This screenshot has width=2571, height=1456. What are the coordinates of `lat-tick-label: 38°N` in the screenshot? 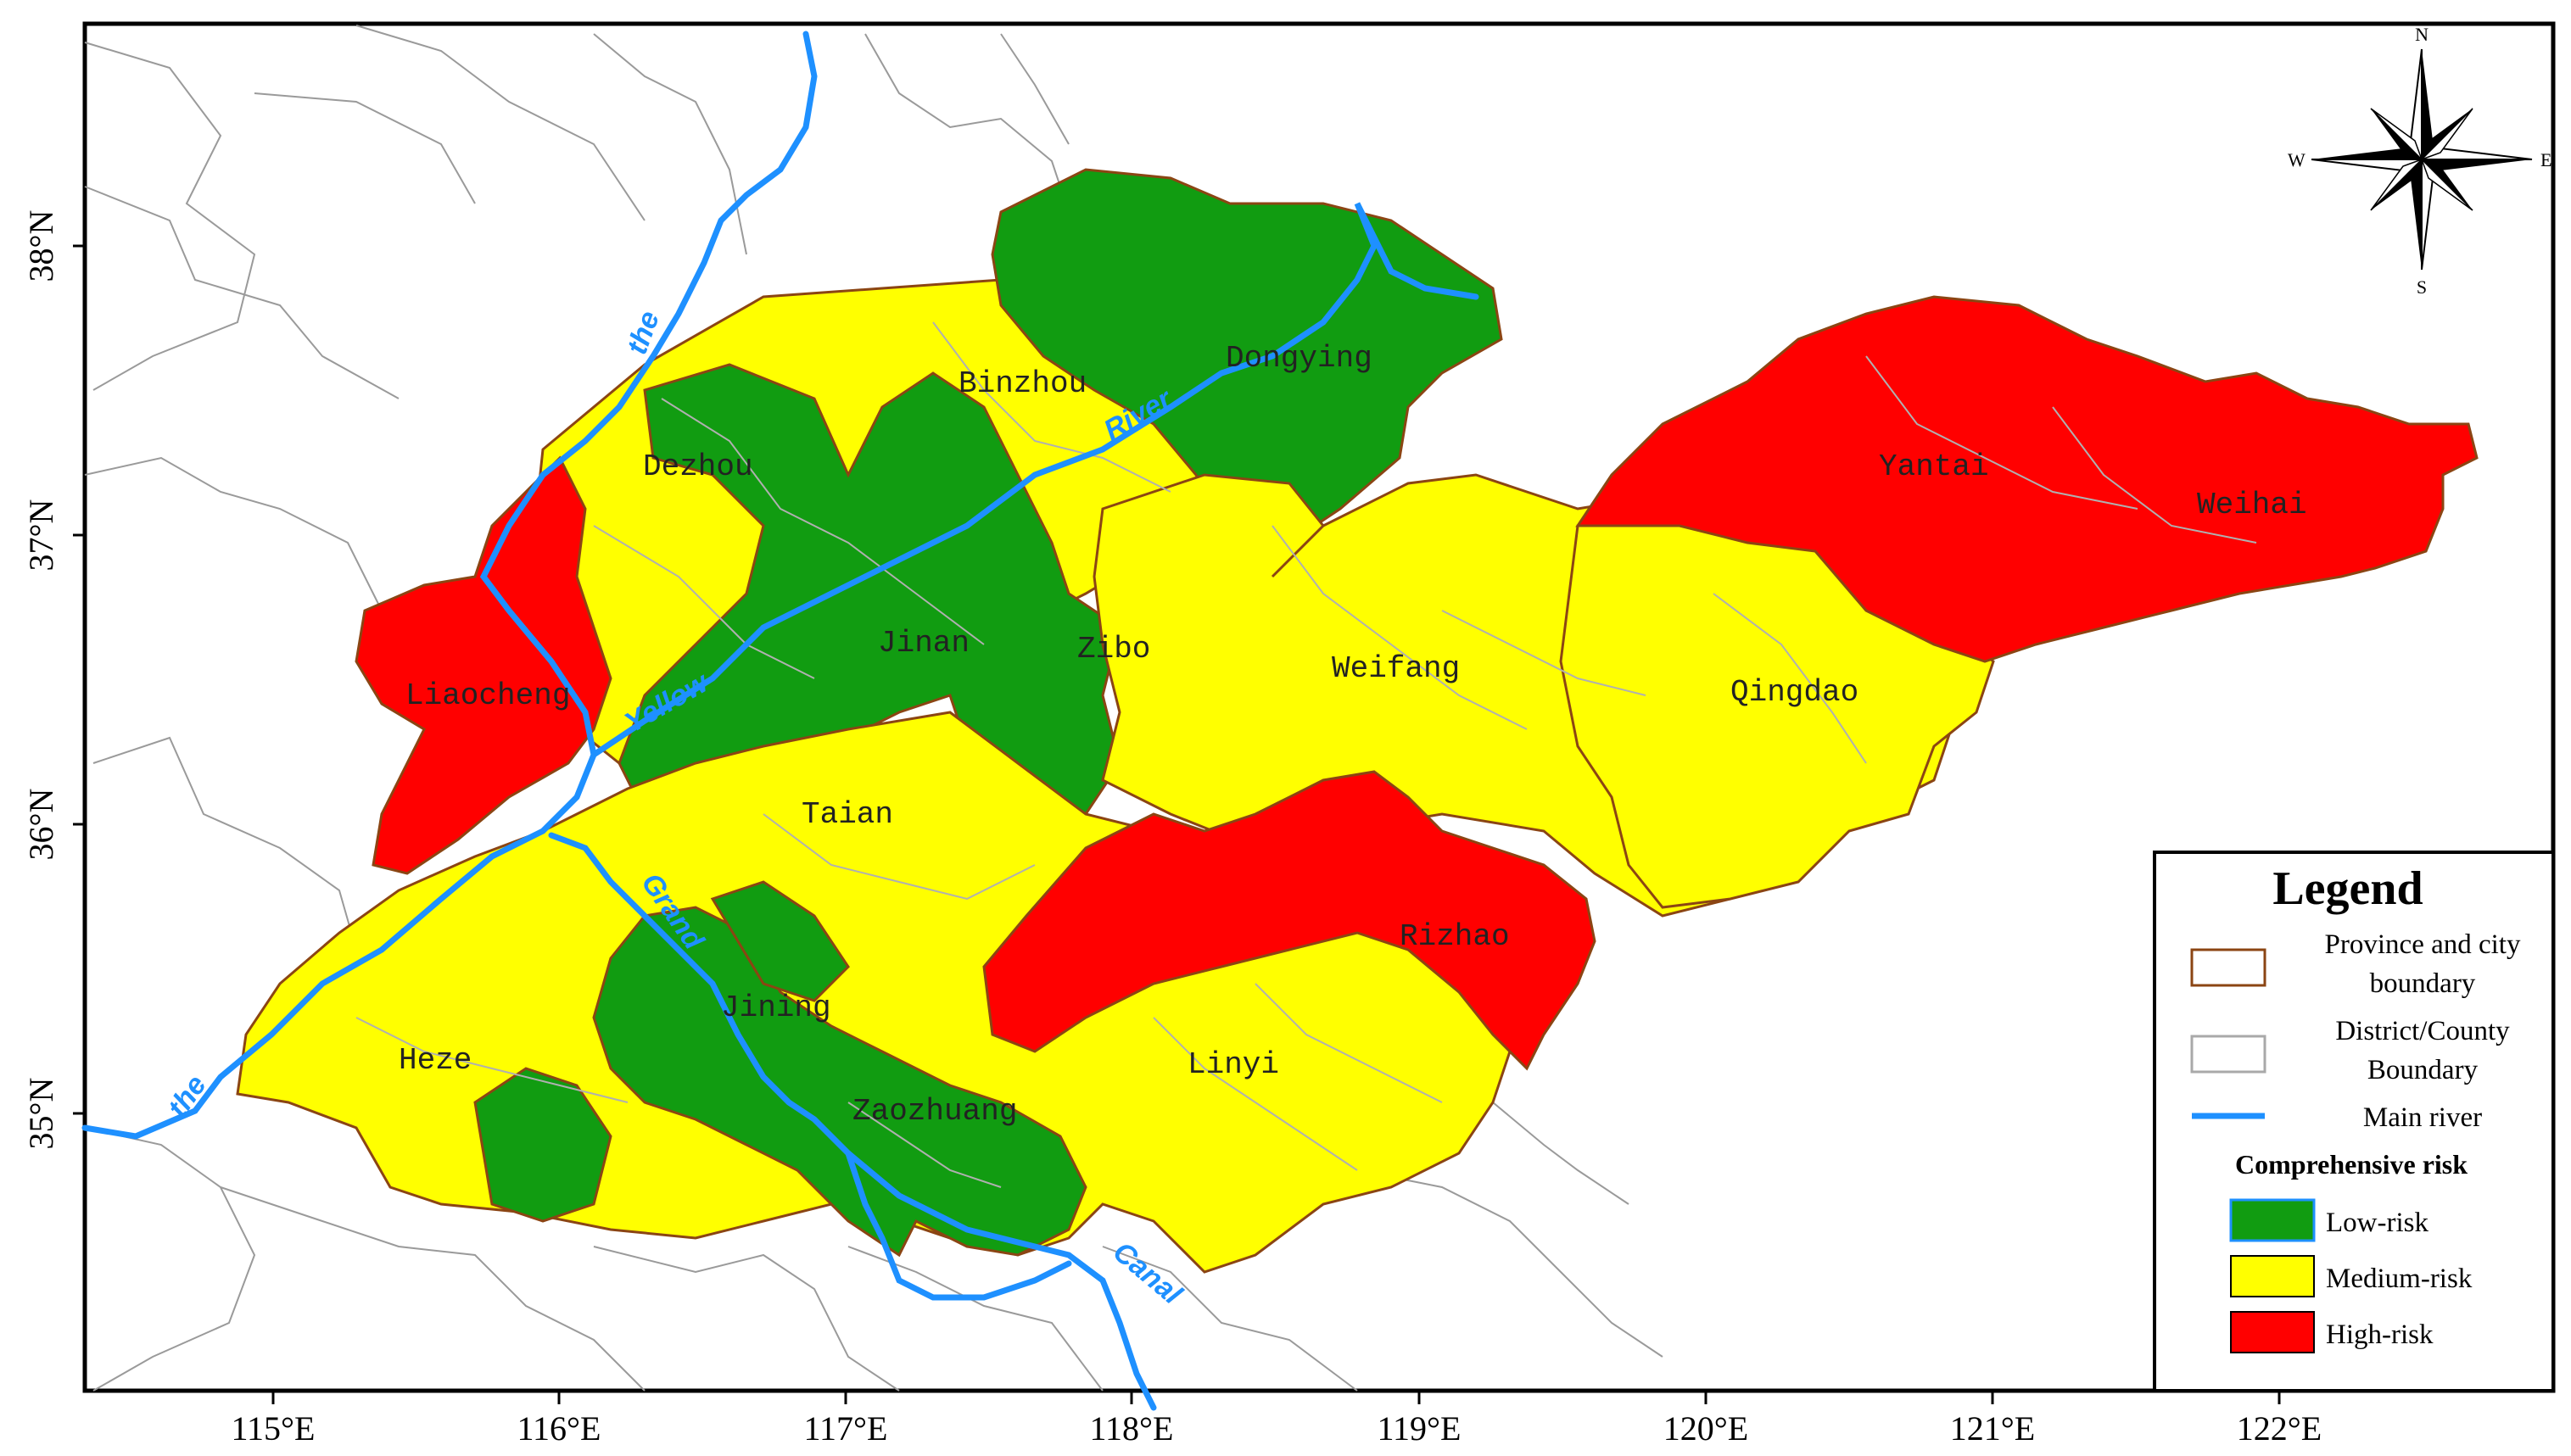 It's located at (41, 246).